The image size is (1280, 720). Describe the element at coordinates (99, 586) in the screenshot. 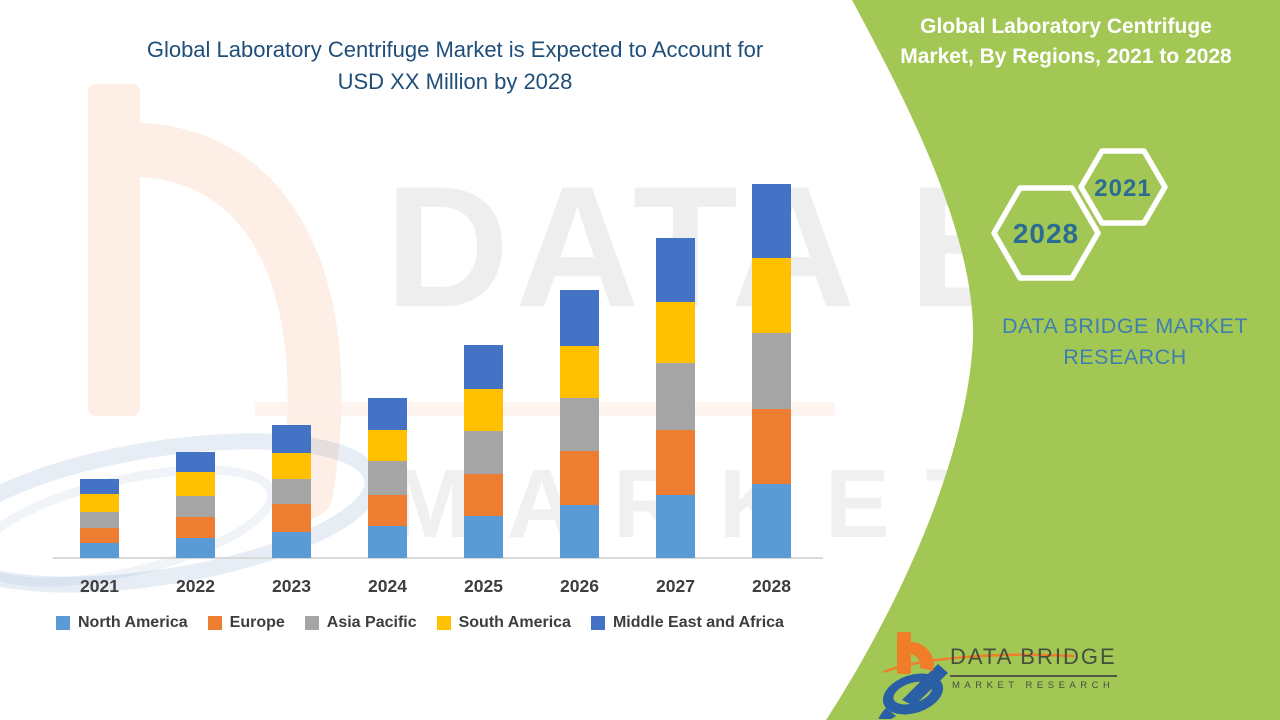

I see `x-tick-label: 2021` at that location.